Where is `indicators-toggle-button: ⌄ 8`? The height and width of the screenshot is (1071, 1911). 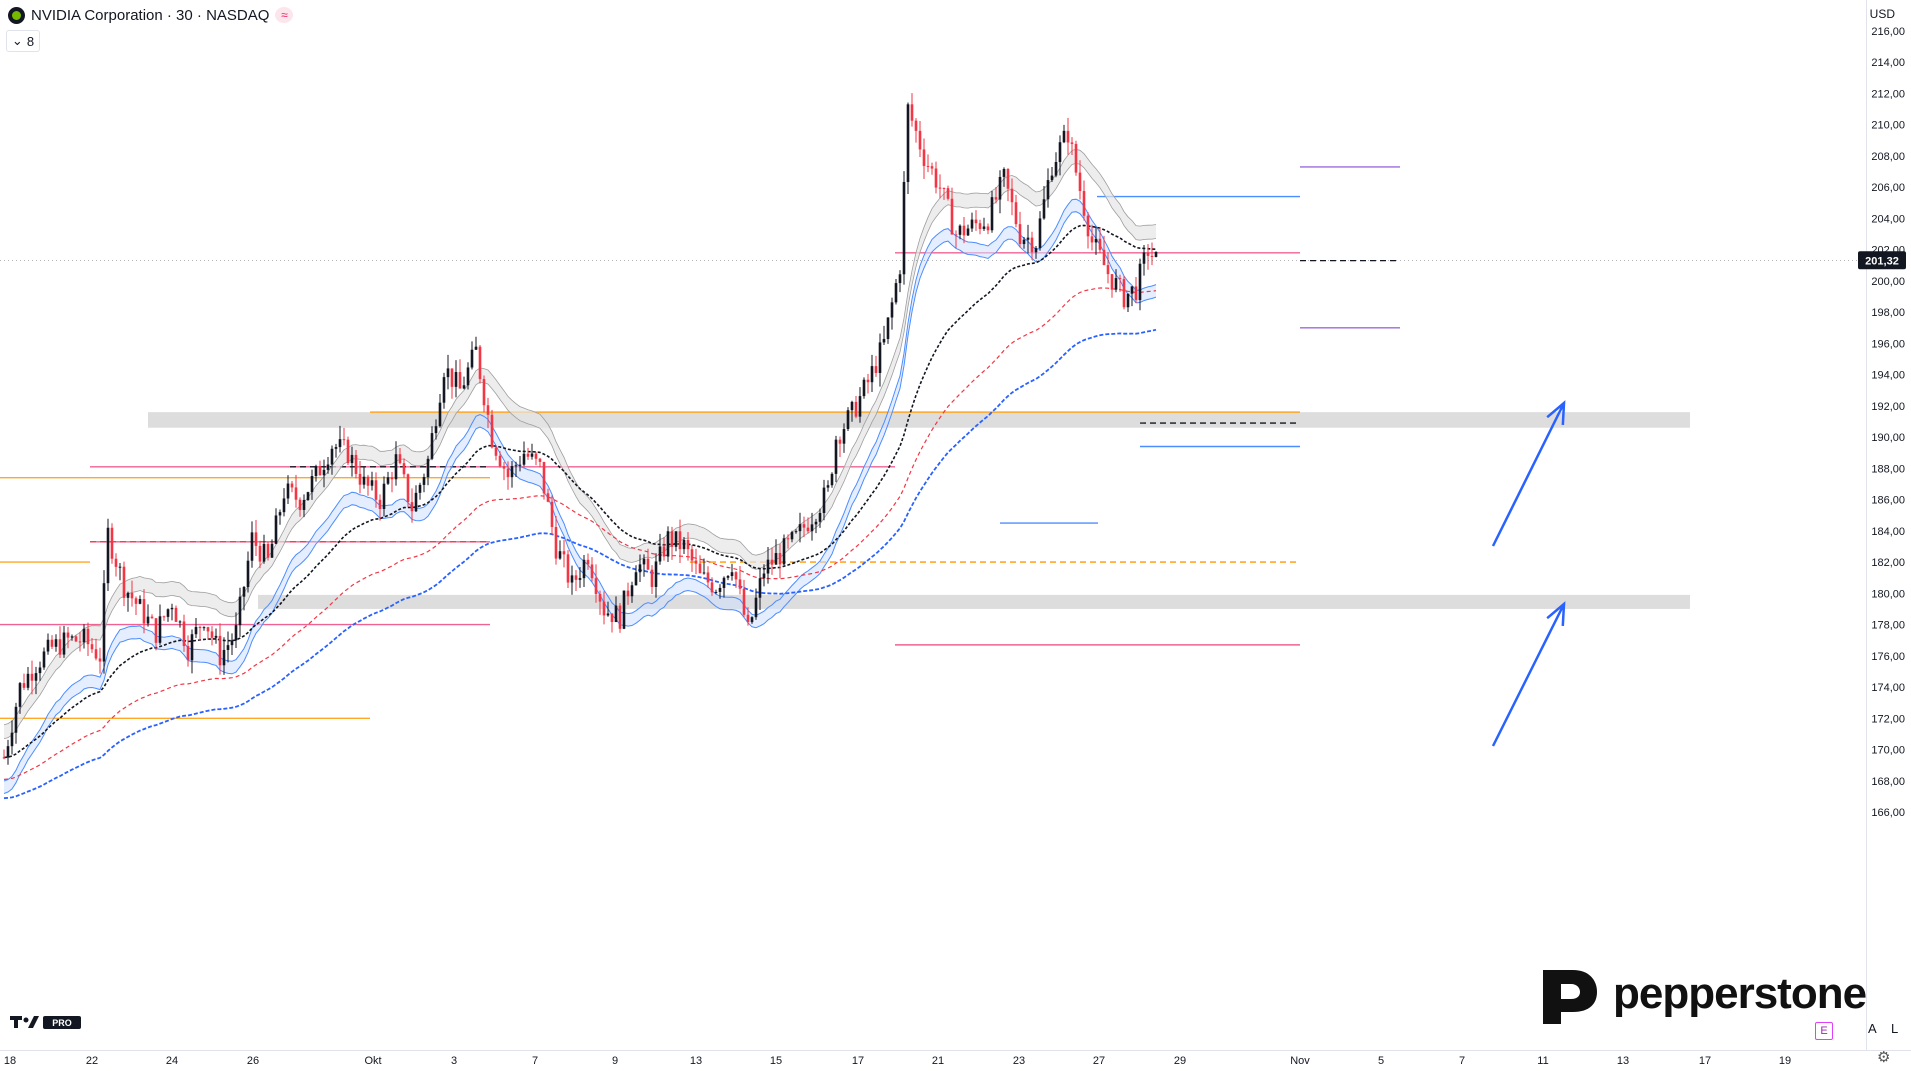 indicators-toggle-button: ⌄ 8 is located at coordinates (23, 41).